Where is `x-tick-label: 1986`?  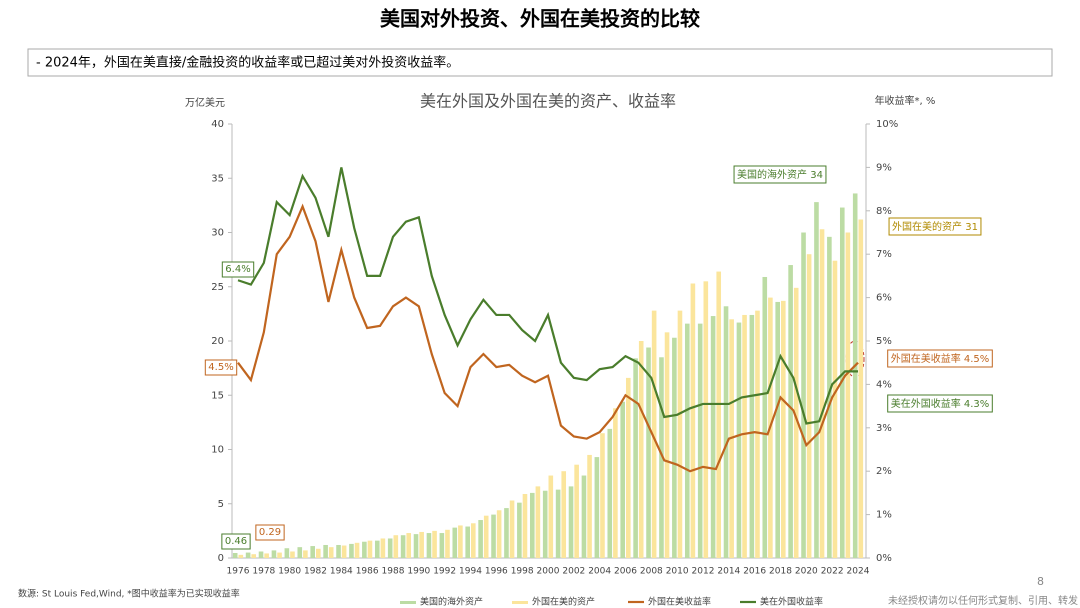
x-tick-label: 1986 is located at coordinates (367, 572).